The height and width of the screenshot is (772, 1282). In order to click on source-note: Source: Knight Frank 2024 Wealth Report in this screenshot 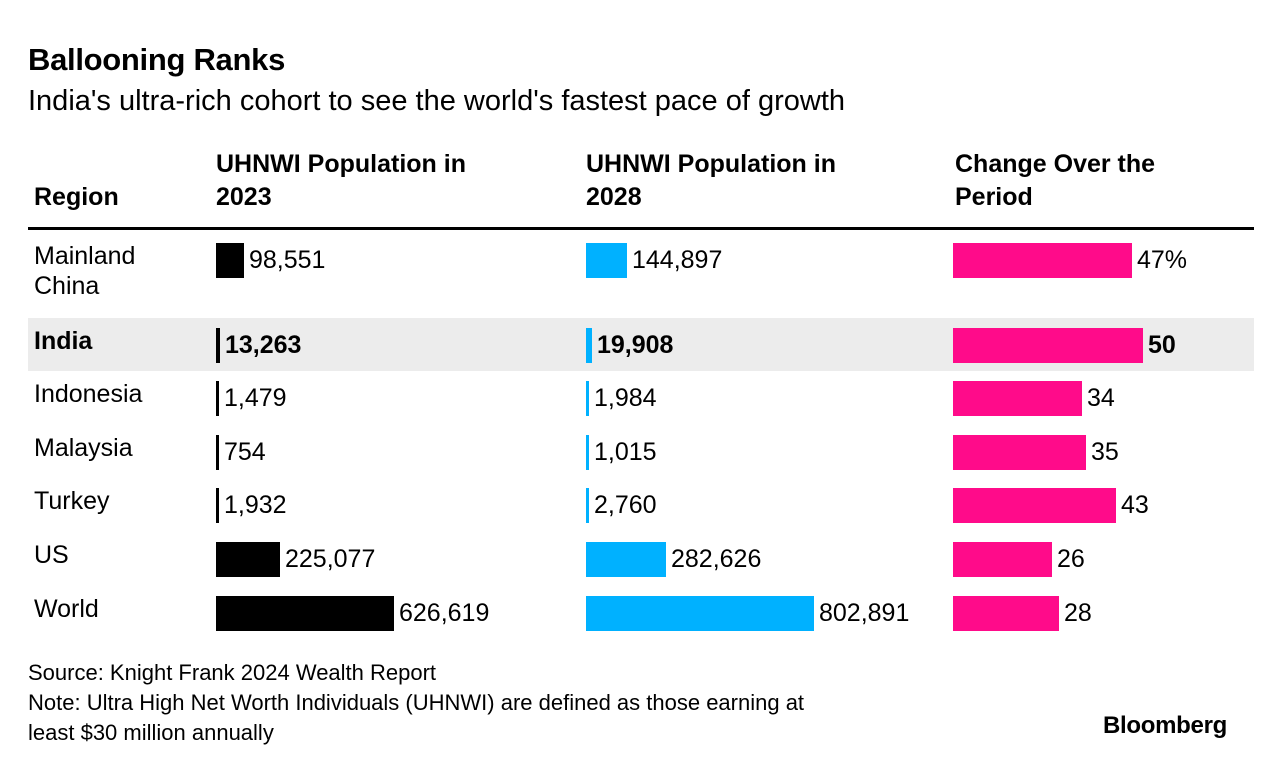, I will do `click(232, 672)`.